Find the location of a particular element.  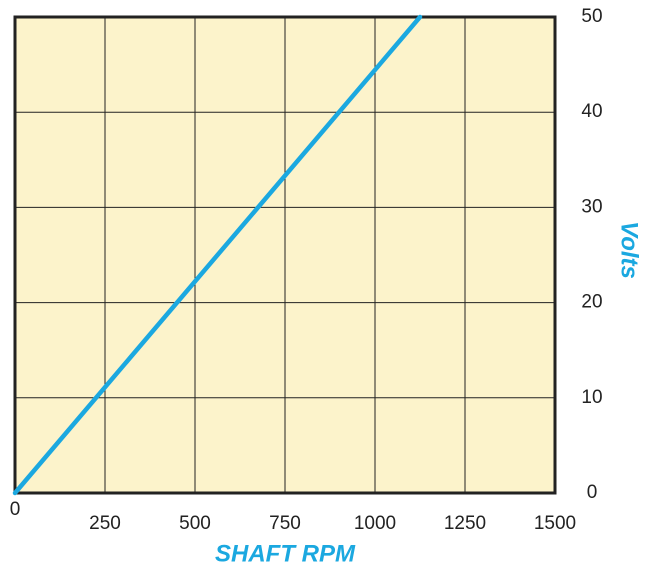

x-tick-label: 1250 is located at coordinates (465, 523).